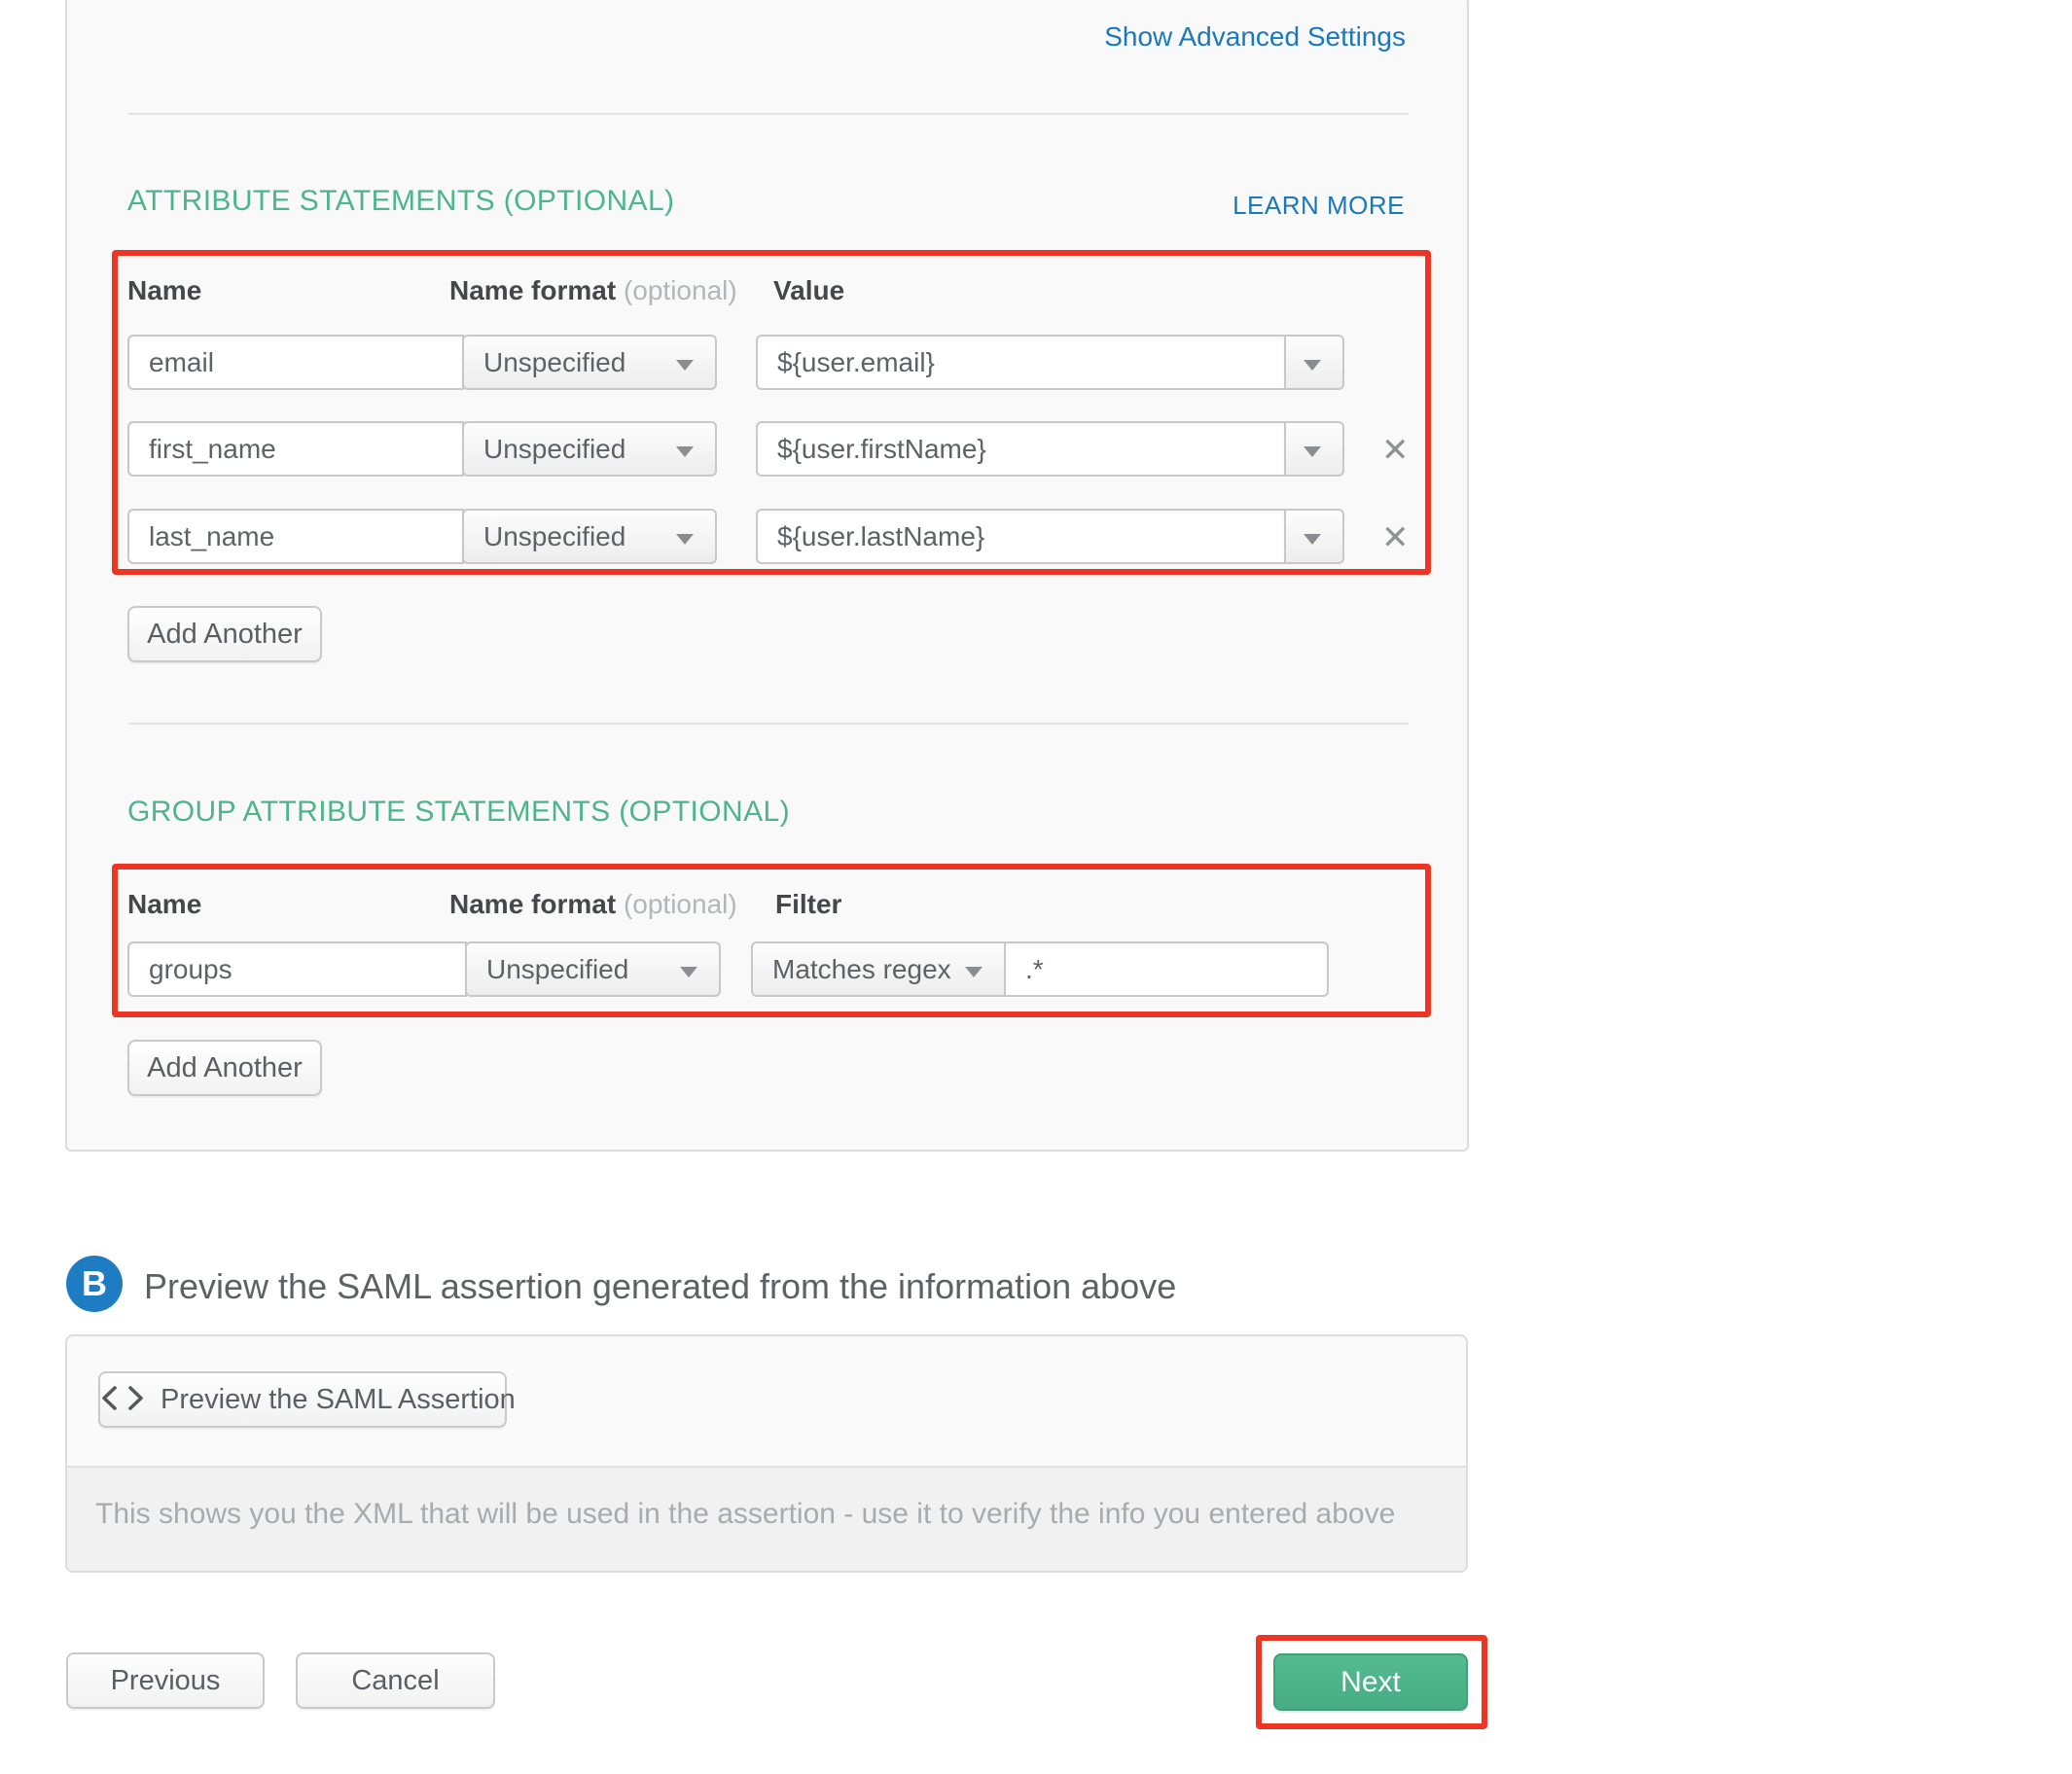 The height and width of the screenshot is (1774, 2072). Describe the element at coordinates (809, 290) in the screenshot. I see `column-header-value: Value` at that location.